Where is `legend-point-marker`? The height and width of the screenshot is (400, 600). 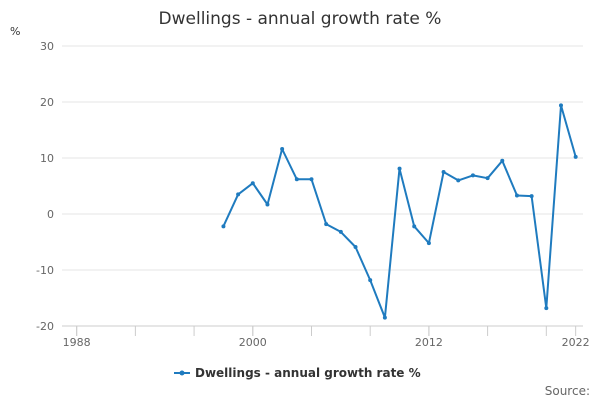 legend-point-marker is located at coordinates (182, 373).